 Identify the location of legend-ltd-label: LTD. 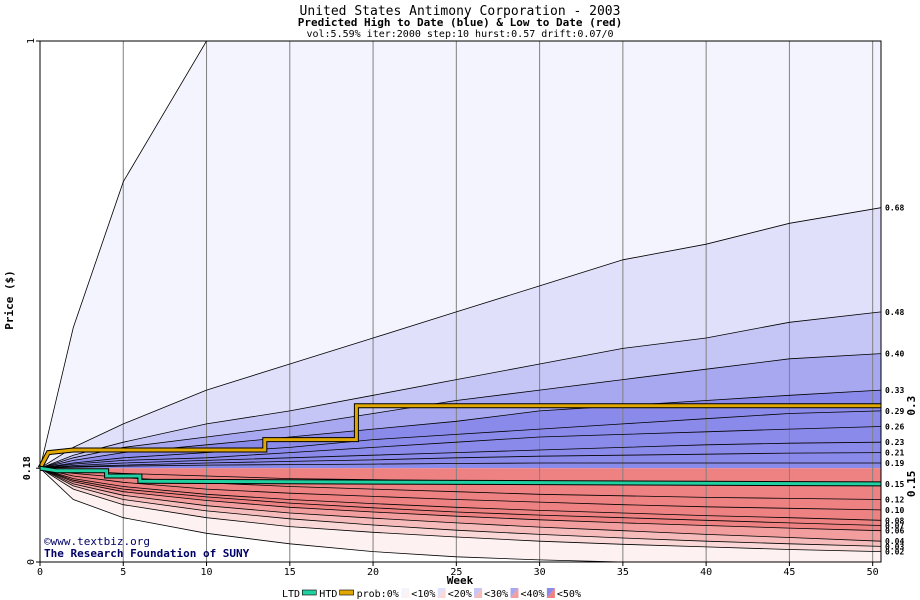
(291, 594).